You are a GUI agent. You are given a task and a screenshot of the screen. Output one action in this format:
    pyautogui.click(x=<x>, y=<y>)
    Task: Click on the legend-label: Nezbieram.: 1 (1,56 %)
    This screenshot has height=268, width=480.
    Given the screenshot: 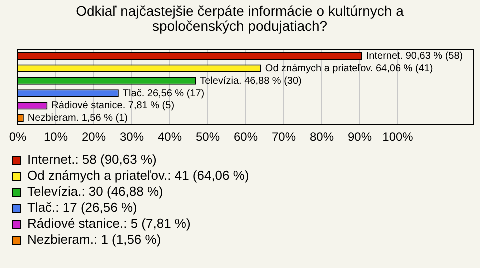 What is the action you would take?
    pyautogui.click(x=95, y=240)
    